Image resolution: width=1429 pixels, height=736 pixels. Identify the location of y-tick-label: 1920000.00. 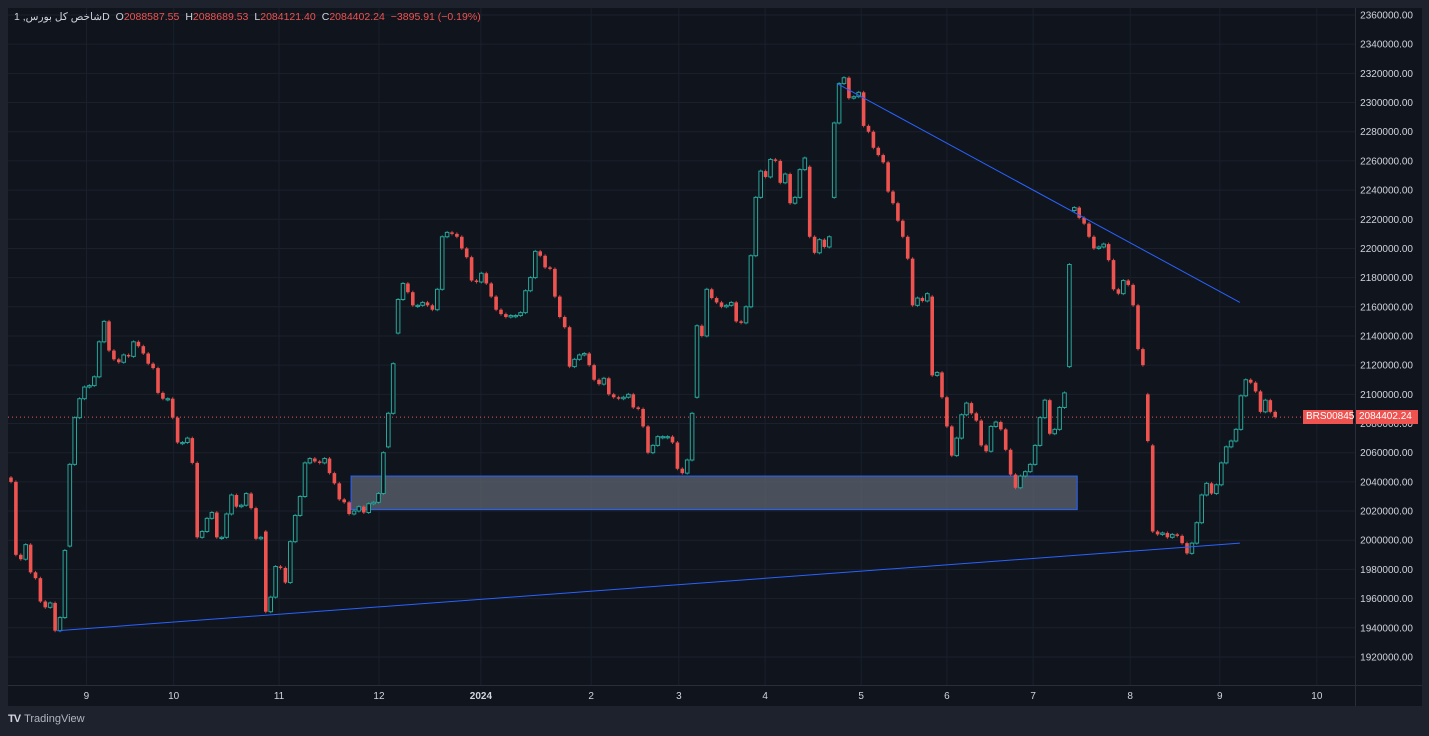
(1386, 657).